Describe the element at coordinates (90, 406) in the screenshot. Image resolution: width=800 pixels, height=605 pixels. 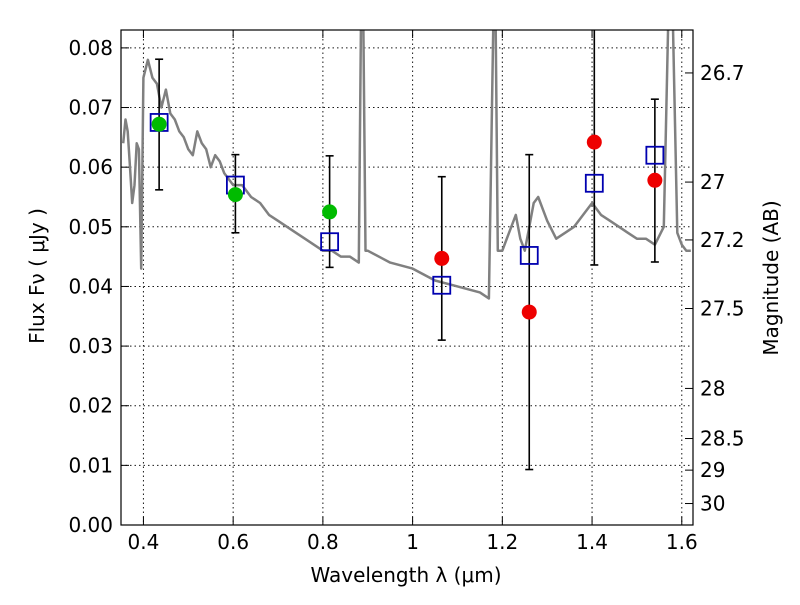
I see `y-tick-label: 0.02` at that location.